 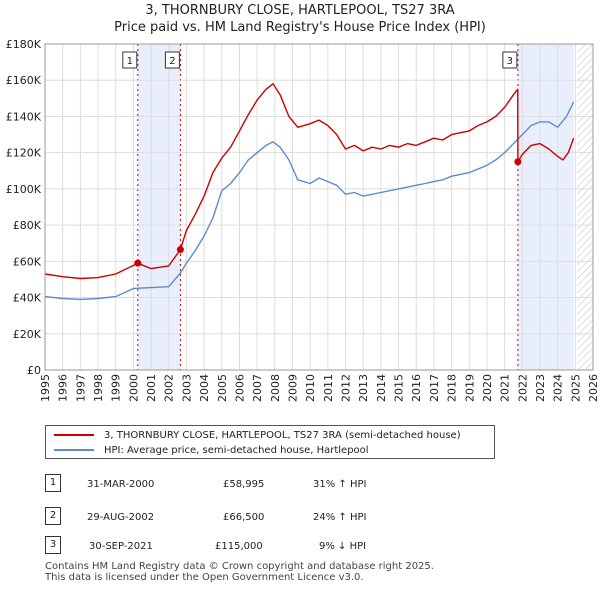 I want to click on y-tick-label: £0, so click(x=34, y=370).